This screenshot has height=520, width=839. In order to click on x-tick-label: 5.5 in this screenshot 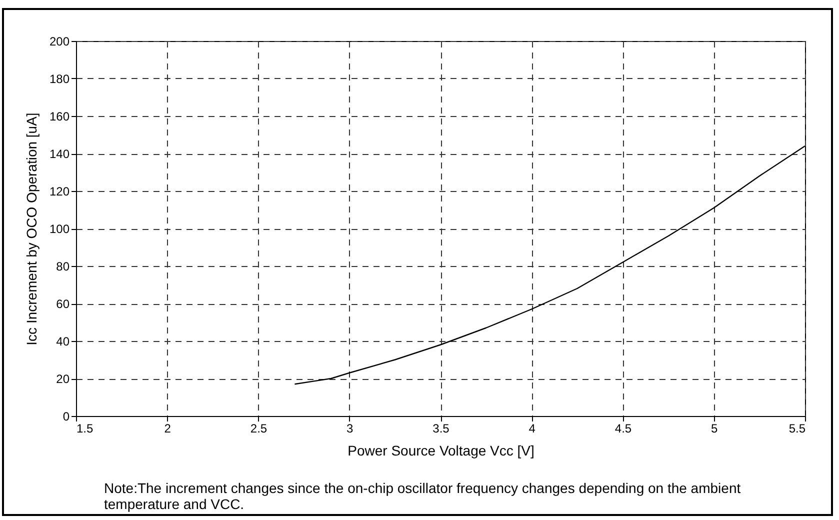, I will do `click(797, 429)`.